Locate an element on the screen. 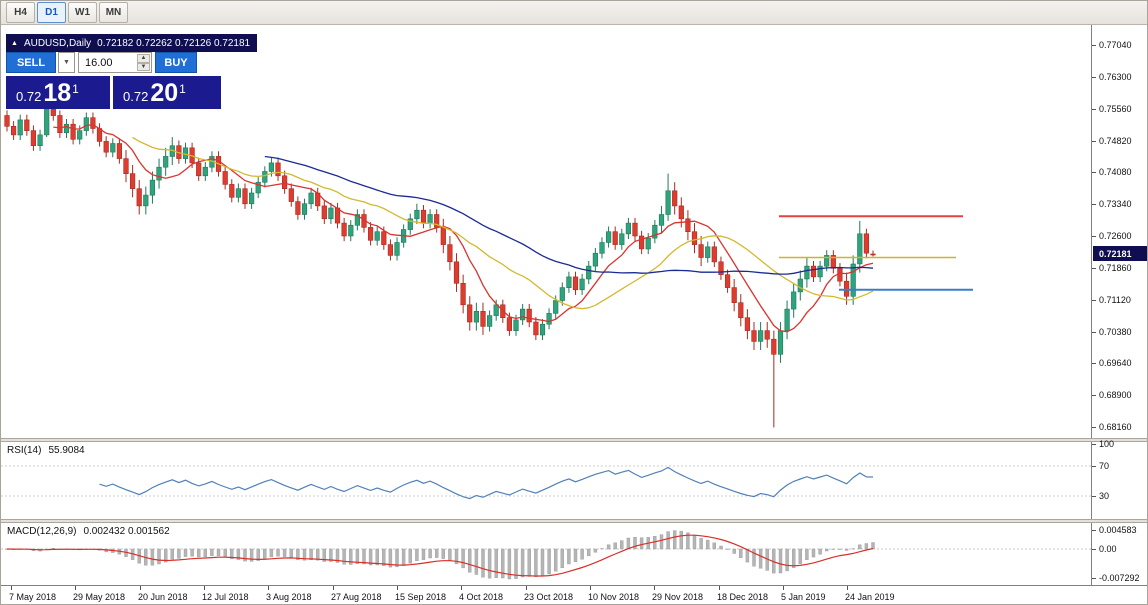  macd-axis: 0.004583 0.00 -0.007292 is located at coordinates (1119, 554).